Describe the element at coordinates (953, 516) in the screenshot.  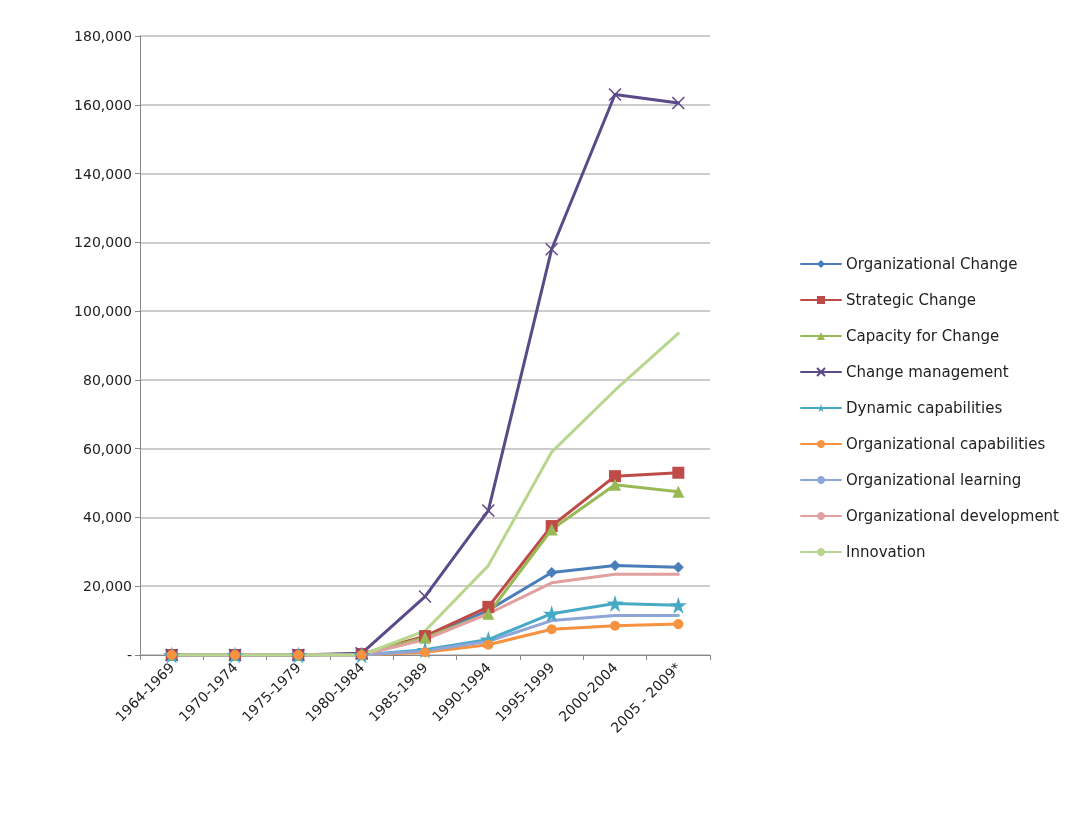
I see `legend-label: Organizational development` at that location.